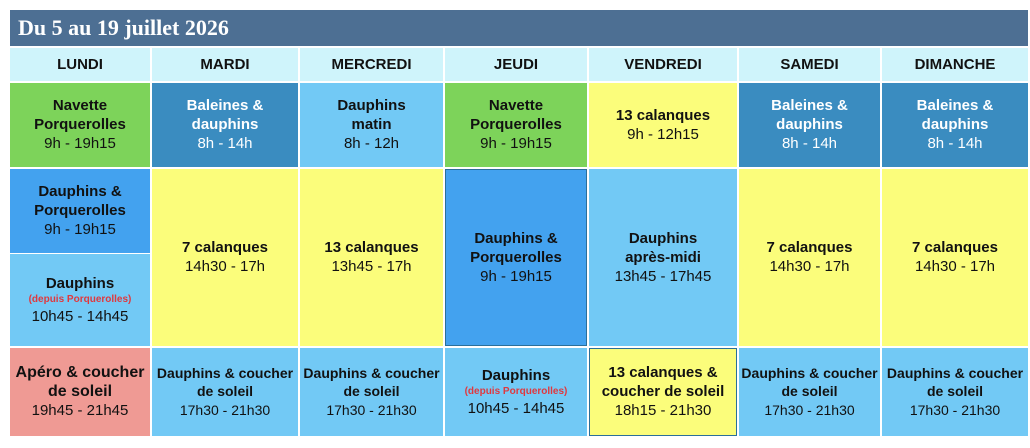  What do you see at coordinates (663, 276) in the screenshot?
I see `slot-hours: 13h45 - 17h45` at bounding box center [663, 276].